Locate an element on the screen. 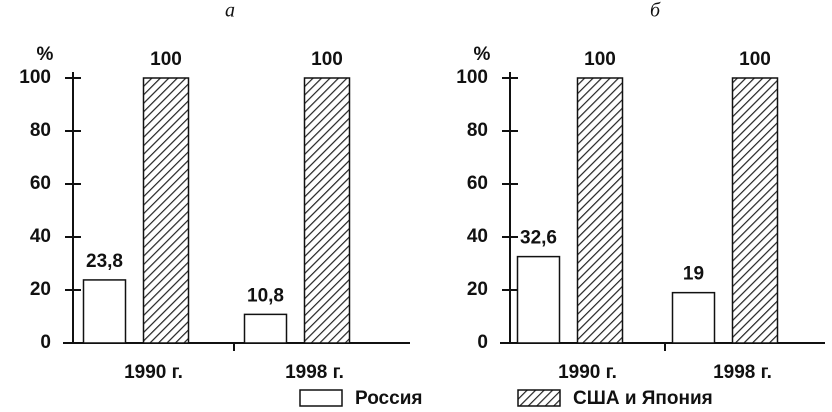  value-label: 19 is located at coordinates (693, 274).